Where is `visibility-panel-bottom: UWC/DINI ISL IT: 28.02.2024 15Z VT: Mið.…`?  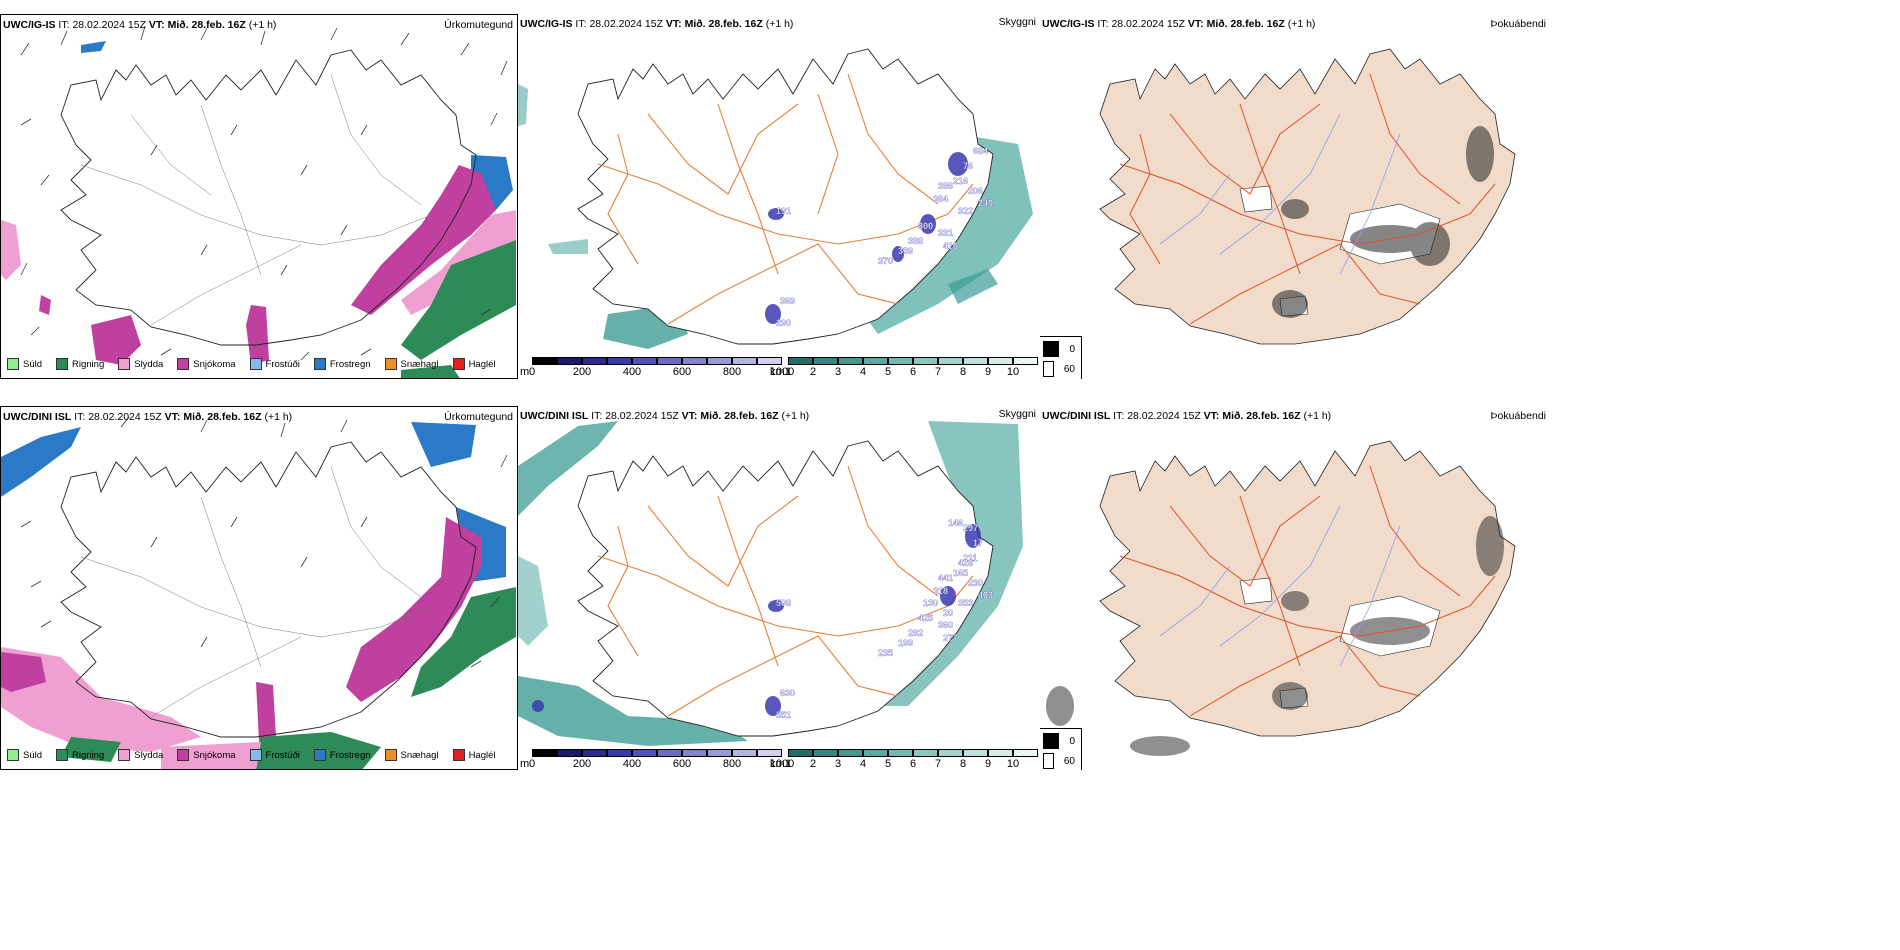 visibility-panel-bottom: UWC/DINI ISL IT: 28.02.2024 15Z VT: Mið.… is located at coordinates (779, 588).